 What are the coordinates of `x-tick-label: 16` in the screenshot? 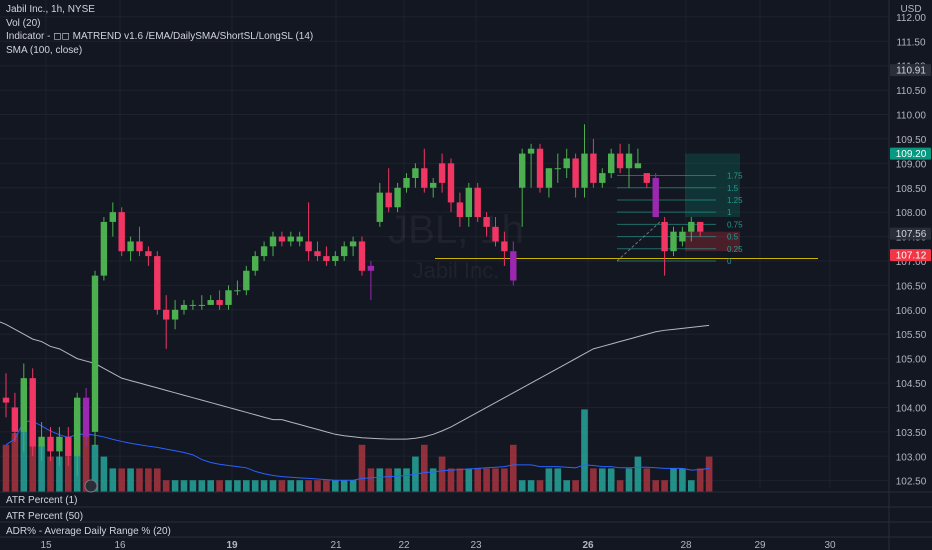 It's located at (120, 545).